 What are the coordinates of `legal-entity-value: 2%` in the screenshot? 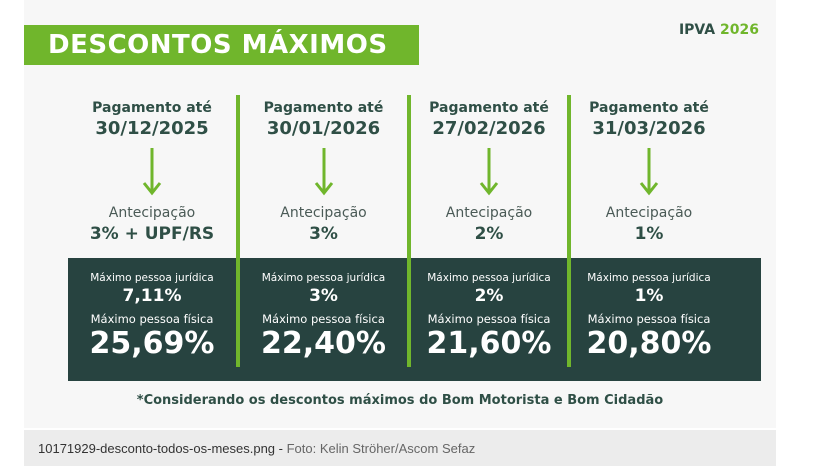 It's located at (489, 296).